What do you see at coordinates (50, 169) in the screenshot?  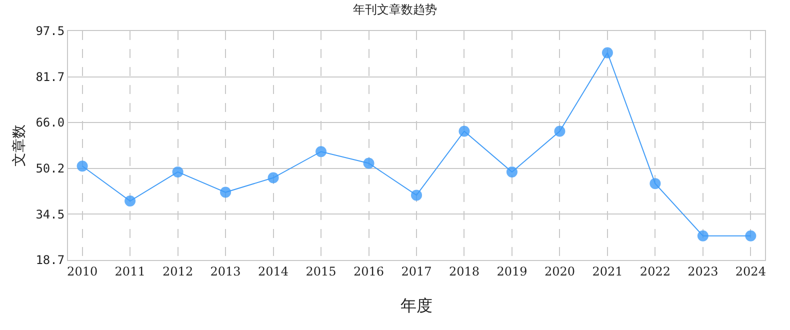 I see `y-tick-label: 50.2` at bounding box center [50, 169].